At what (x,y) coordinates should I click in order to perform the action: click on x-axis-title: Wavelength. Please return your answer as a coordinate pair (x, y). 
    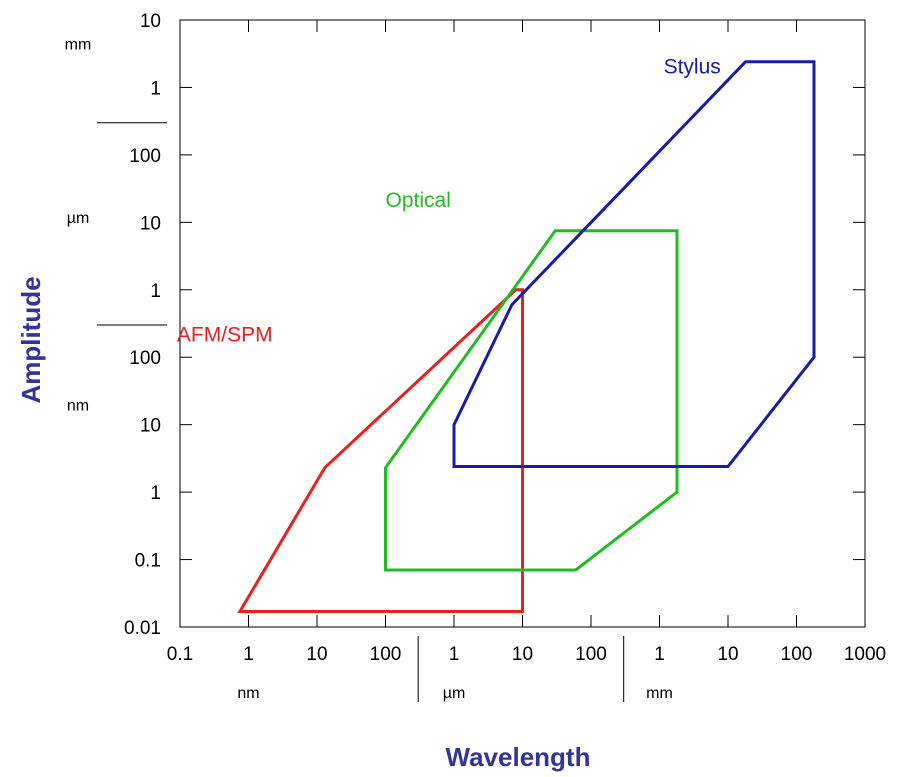
    Looking at the image, I should click on (518, 757).